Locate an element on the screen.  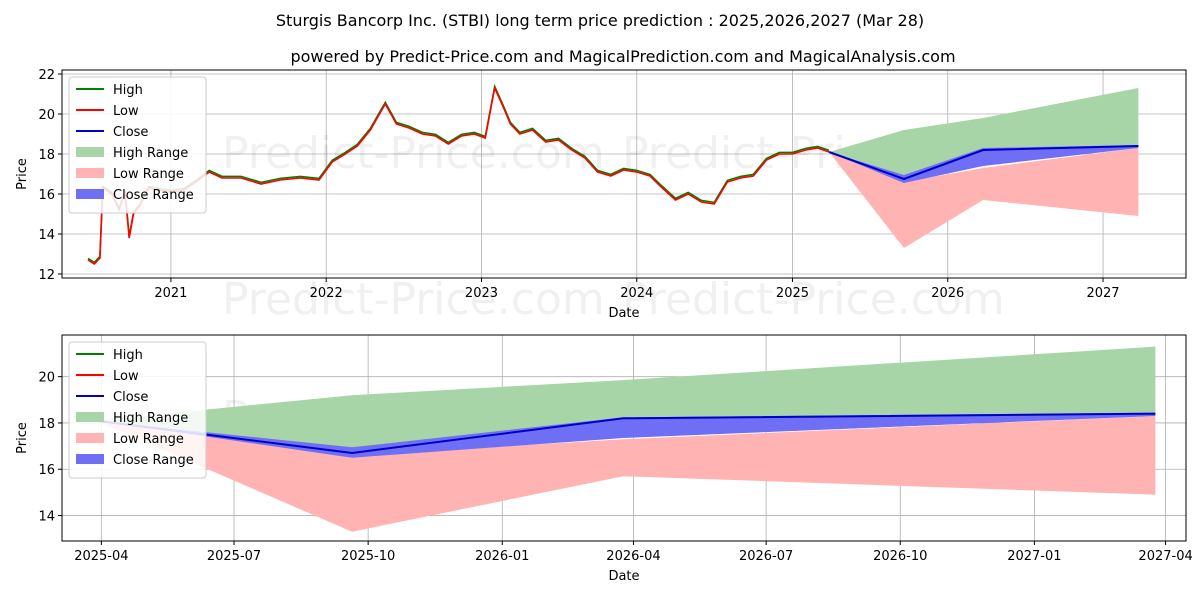
x-tick-label: 2027-01 is located at coordinates (1034, 556).